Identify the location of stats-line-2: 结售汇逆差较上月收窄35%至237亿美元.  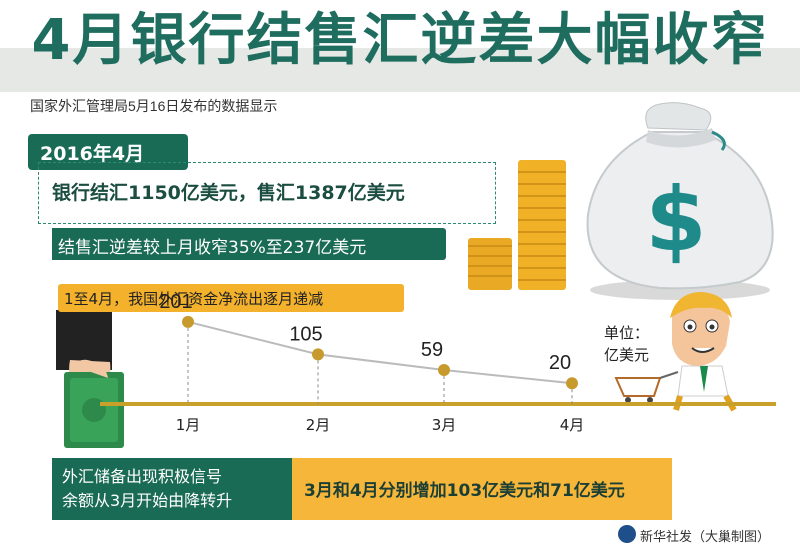
(212, 248).